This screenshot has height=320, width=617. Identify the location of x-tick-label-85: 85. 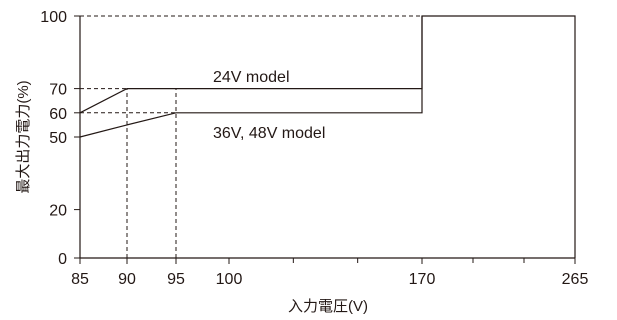
(80, 279).